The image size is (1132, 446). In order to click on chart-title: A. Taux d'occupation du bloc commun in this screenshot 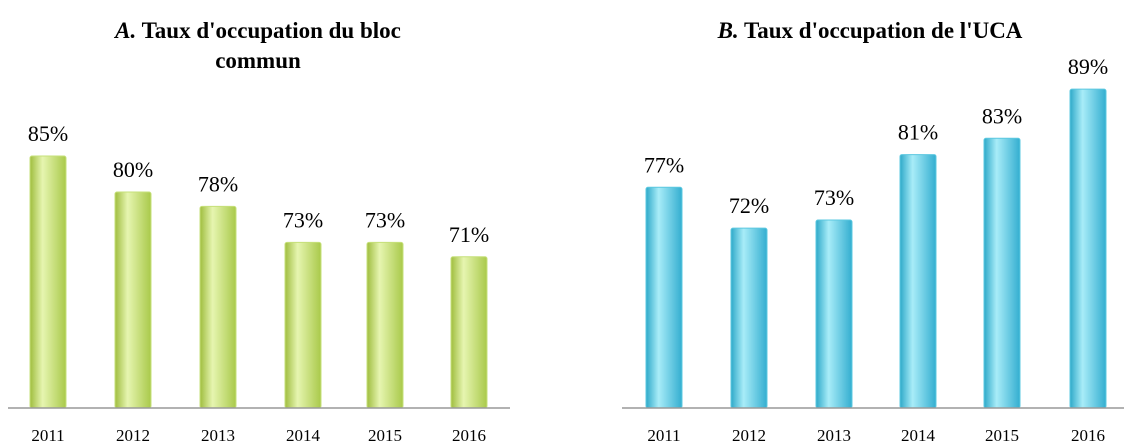, I will do `click(258, 46)`.